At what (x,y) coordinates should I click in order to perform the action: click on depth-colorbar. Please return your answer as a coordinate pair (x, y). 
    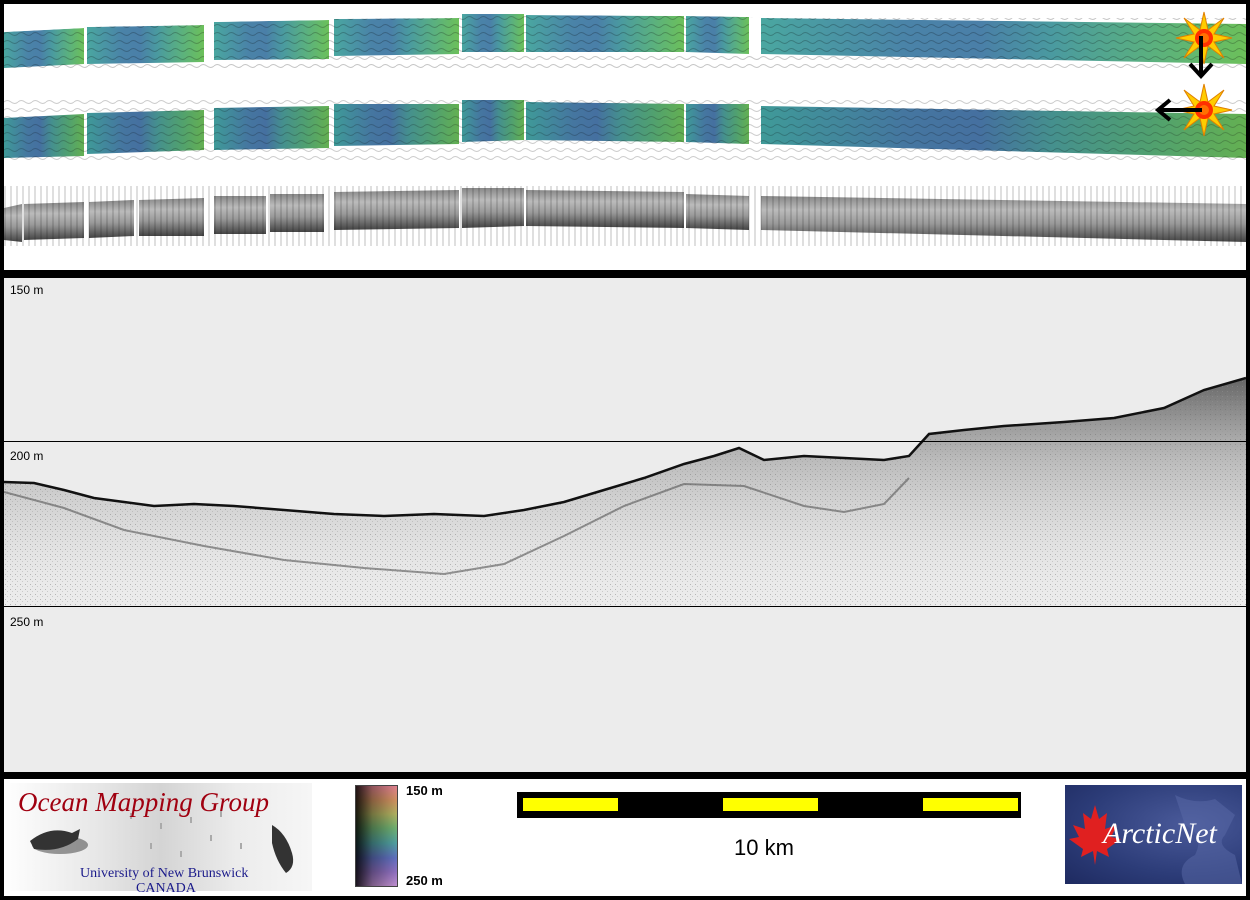
    Looking at the image, I should click on (376, 836).